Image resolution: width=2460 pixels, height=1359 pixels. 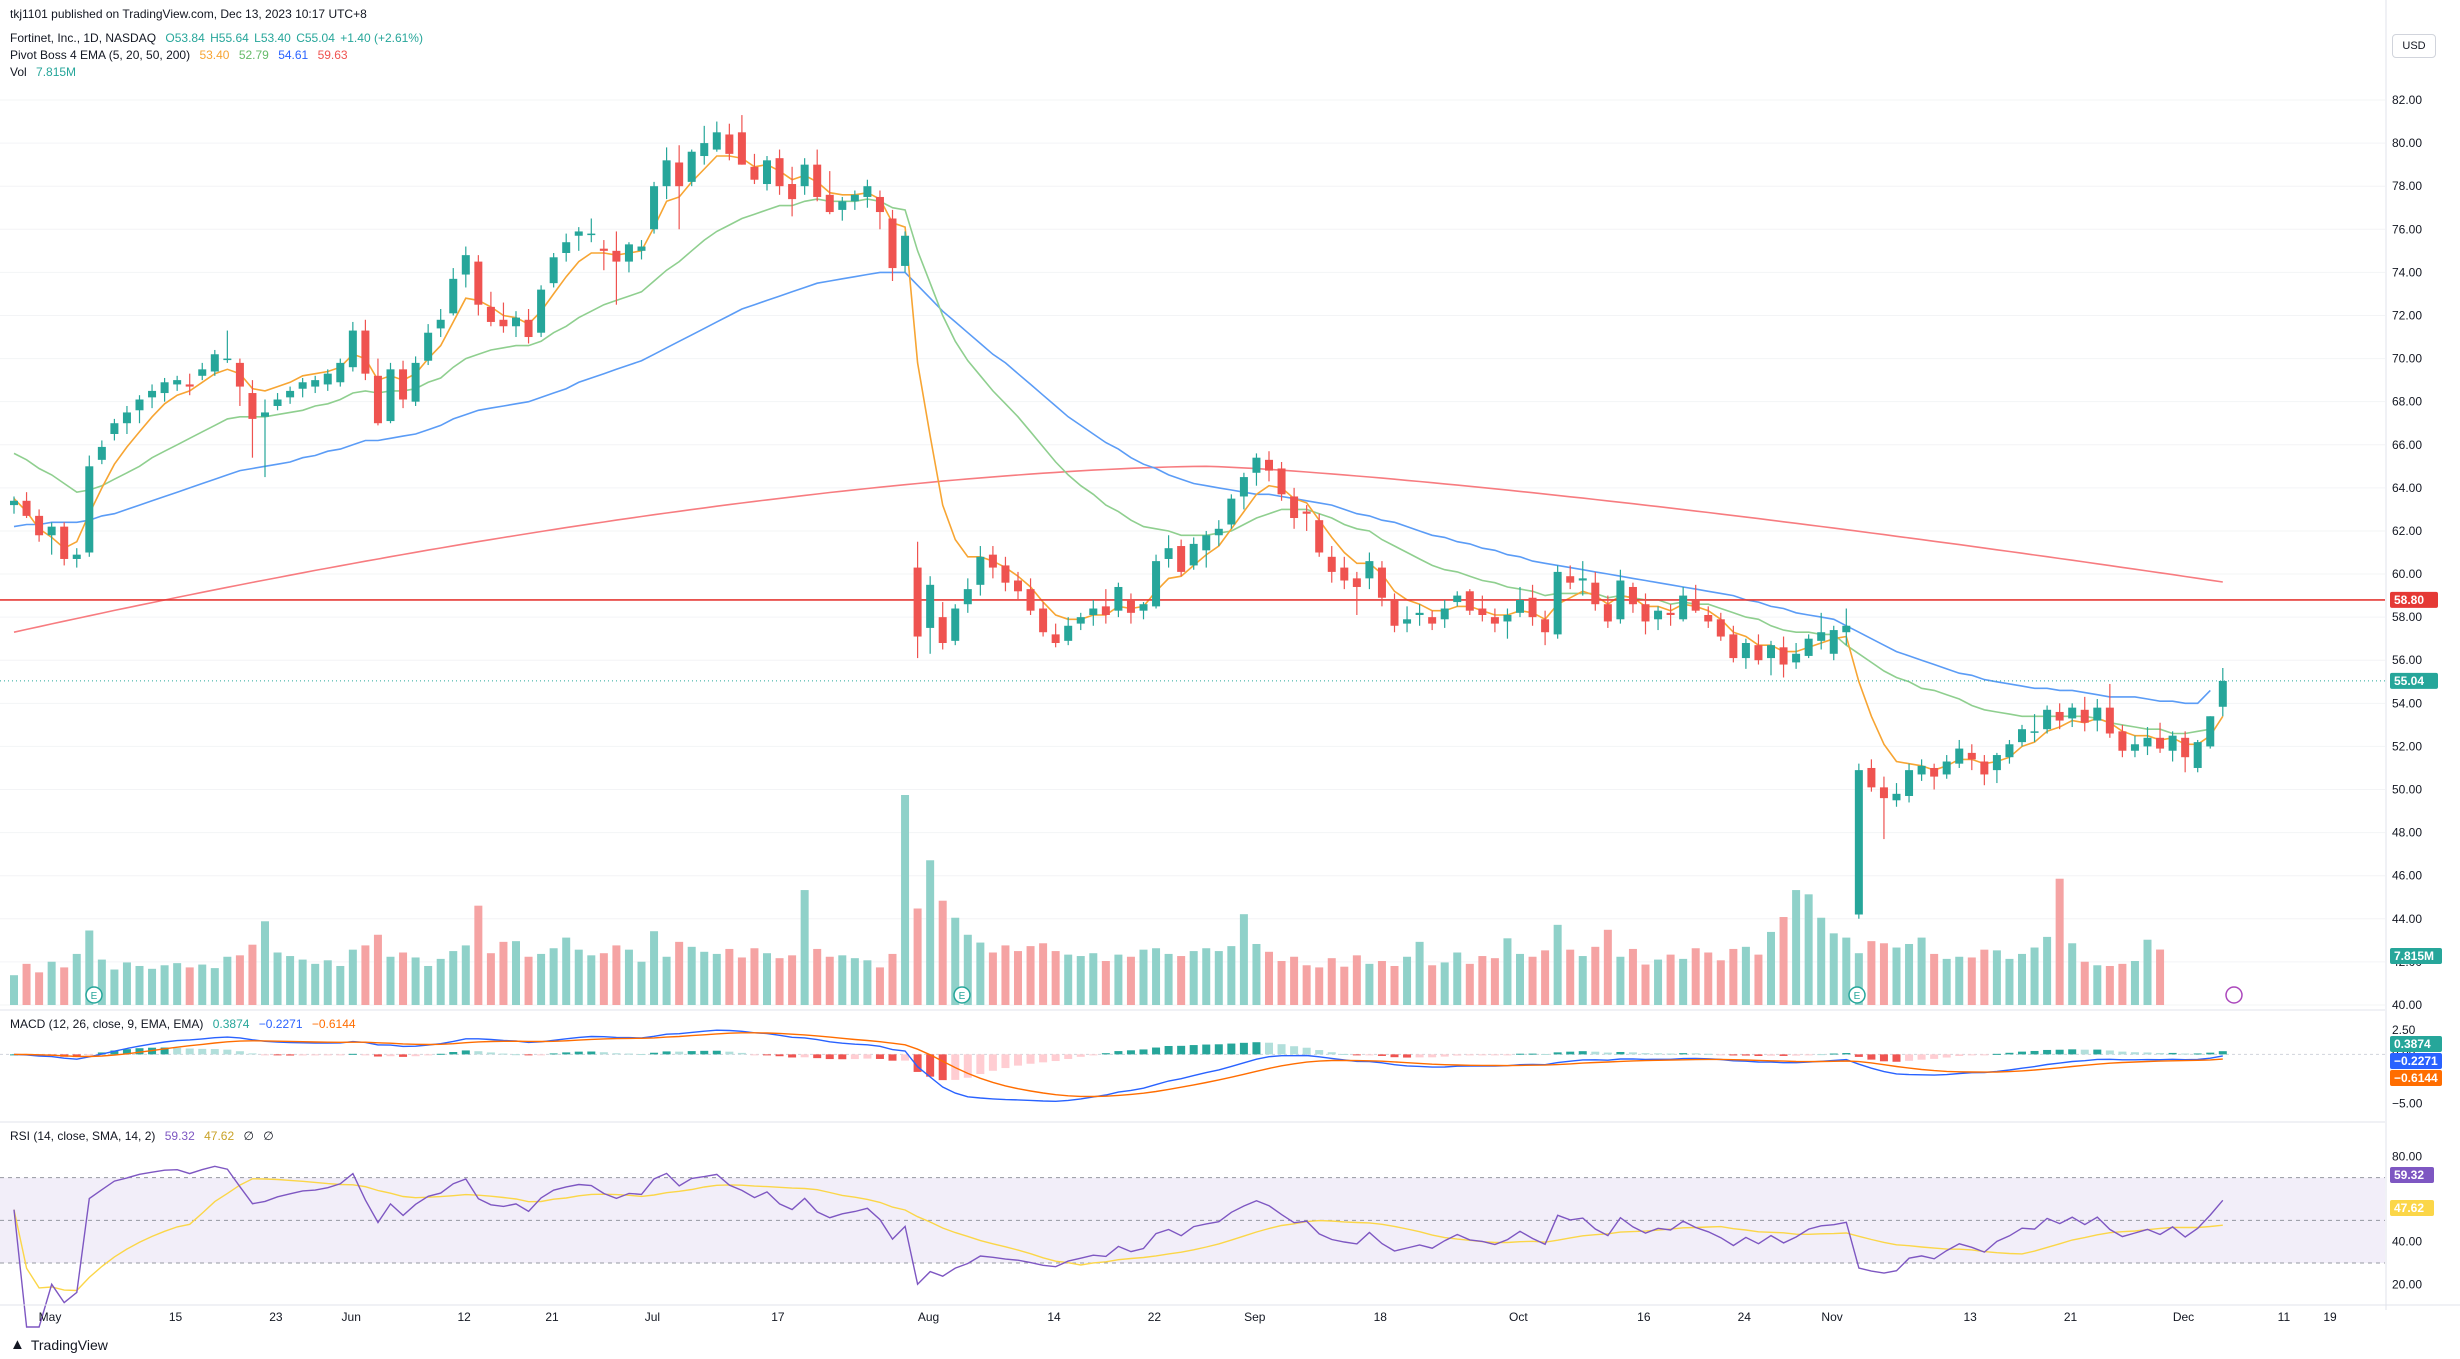 What do you see at coordinates (1970, 1317) in the screenshot?
I see `time-tick-label: 13` at bounding box center [1970, 1317].